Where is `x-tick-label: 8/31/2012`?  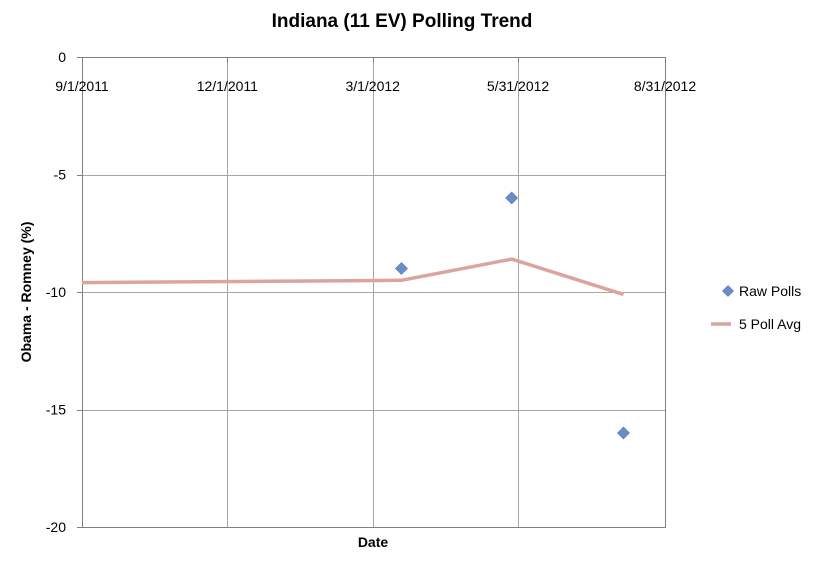 x-tick-label: 8/31/2012 is located at coordinates (665, 86).